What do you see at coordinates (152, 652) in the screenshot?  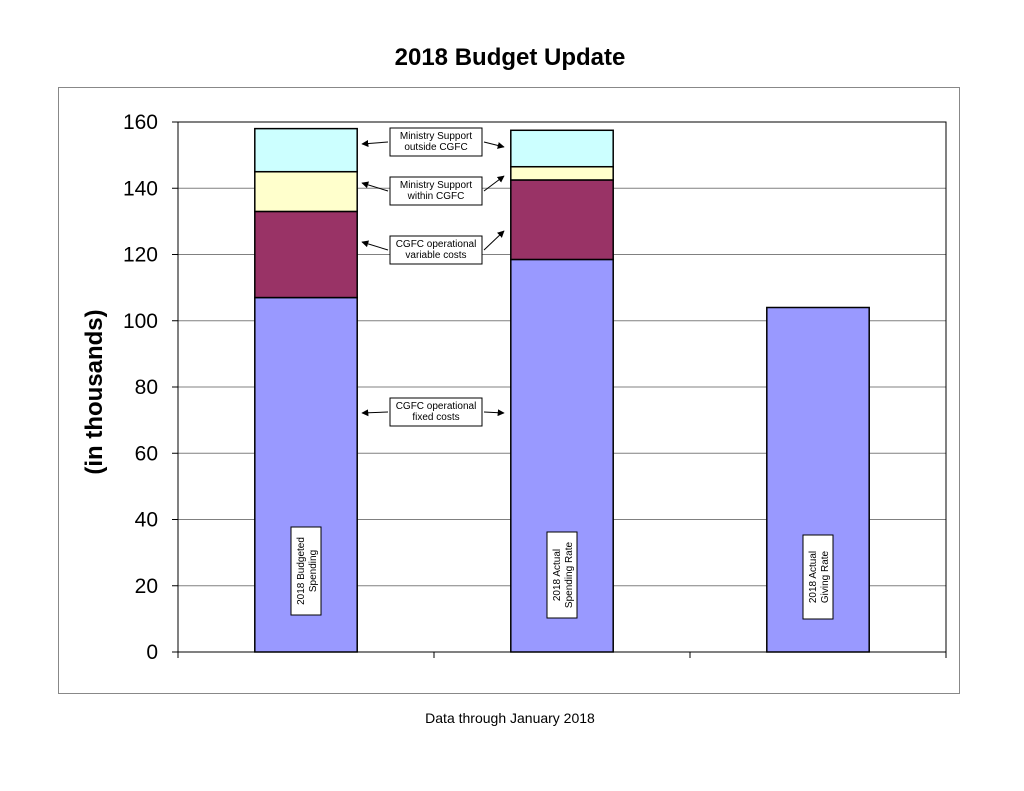 I see `y-tick-label: 0` at bounding box center [152, 652].